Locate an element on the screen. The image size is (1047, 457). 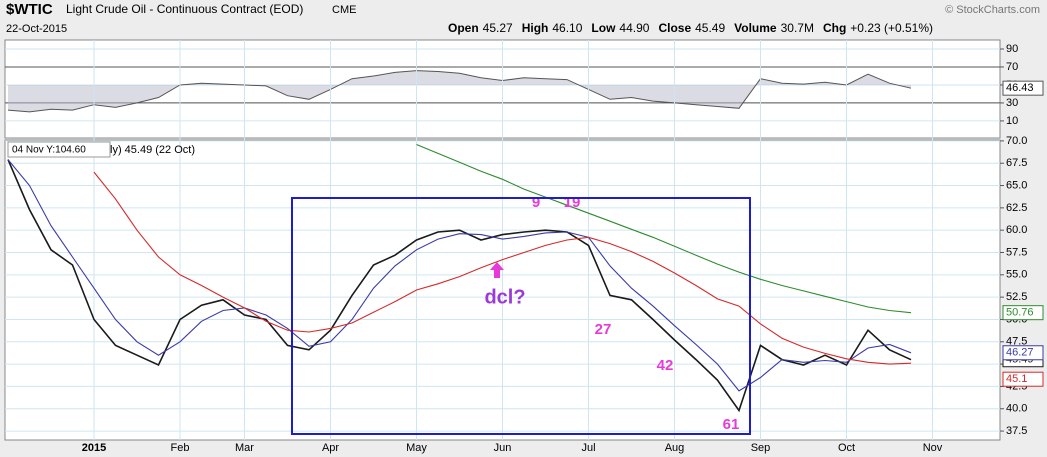
y-tick-label: 62.5 is located at coordinates (1016, 208).